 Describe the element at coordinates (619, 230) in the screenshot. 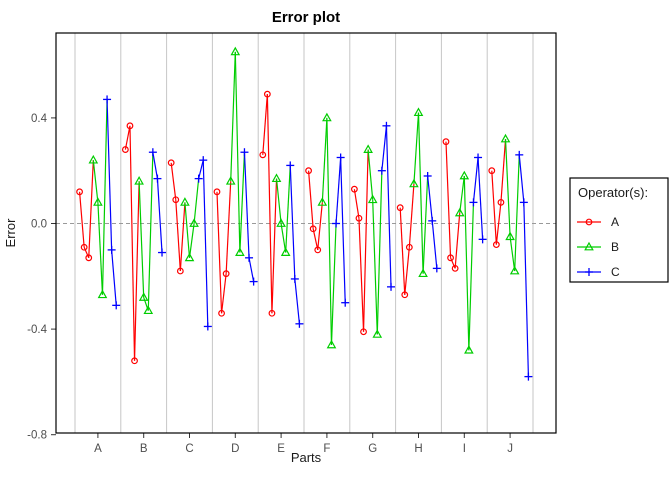

I see `legend: Operator(s): ABC` at that location.